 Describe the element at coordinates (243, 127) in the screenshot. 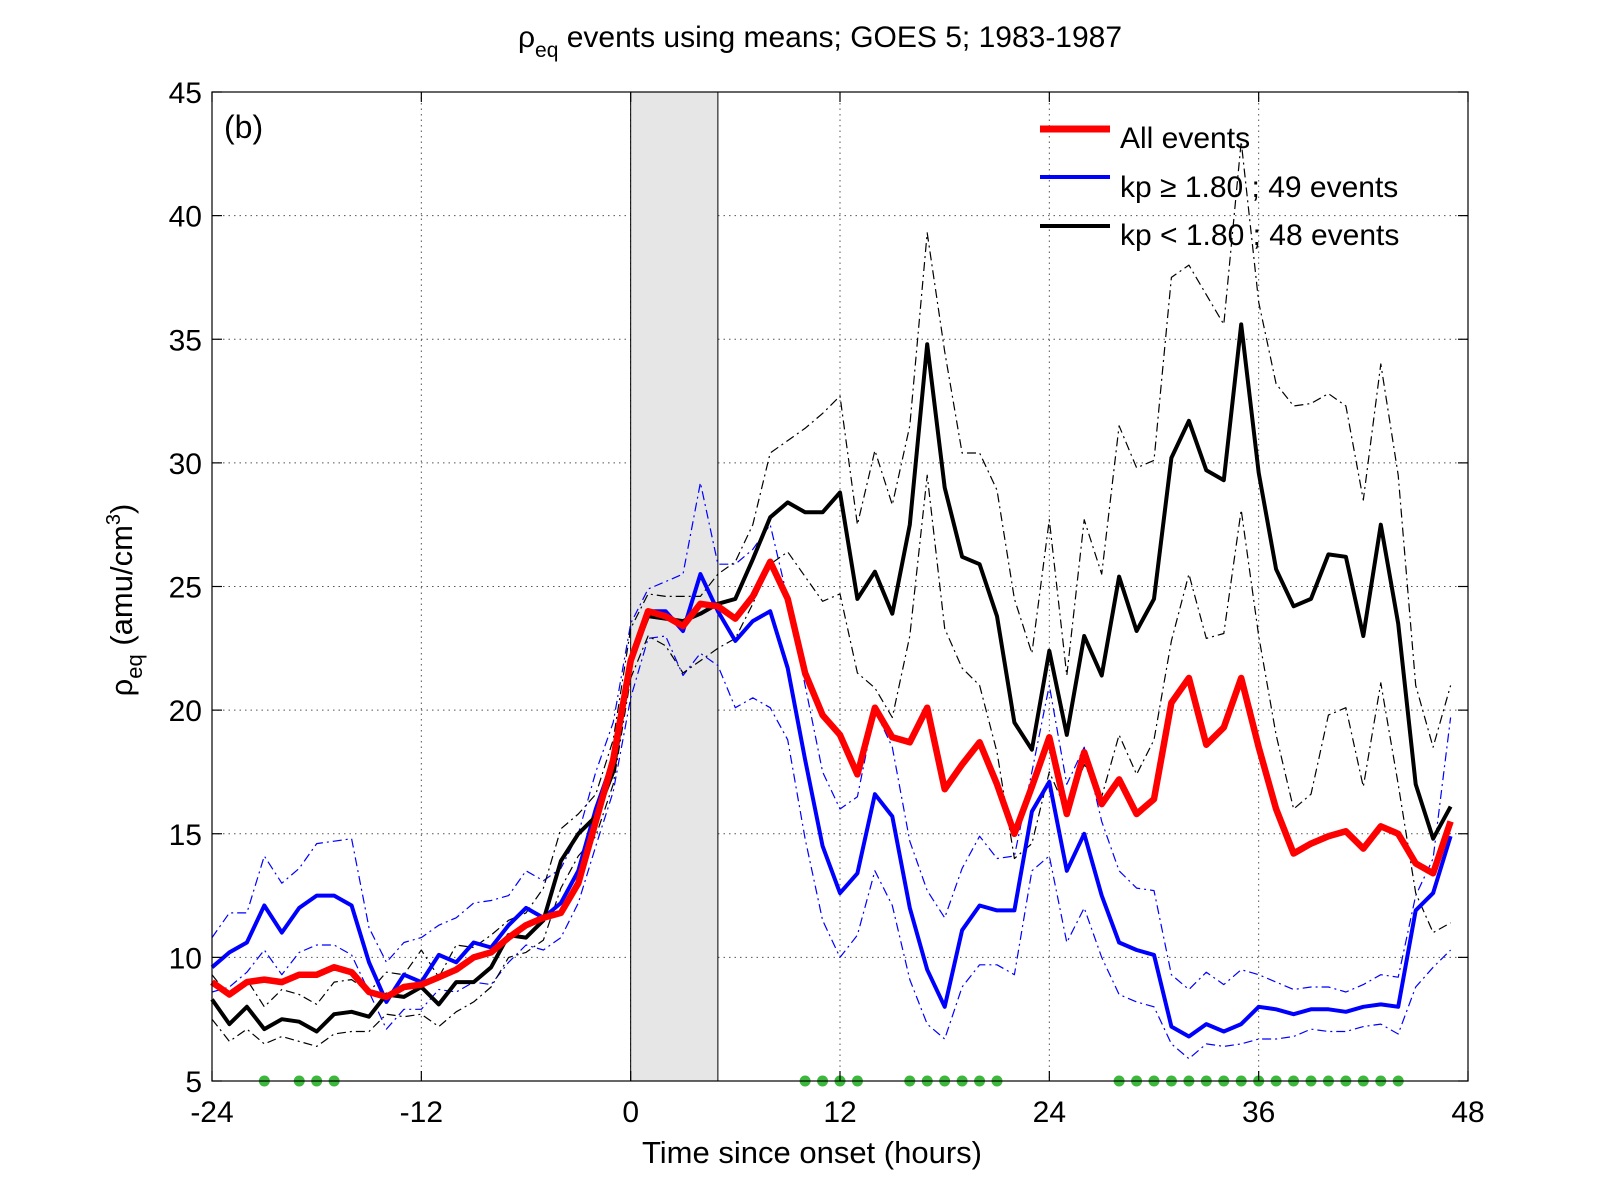

I see `panel-label: (b)` at that location.